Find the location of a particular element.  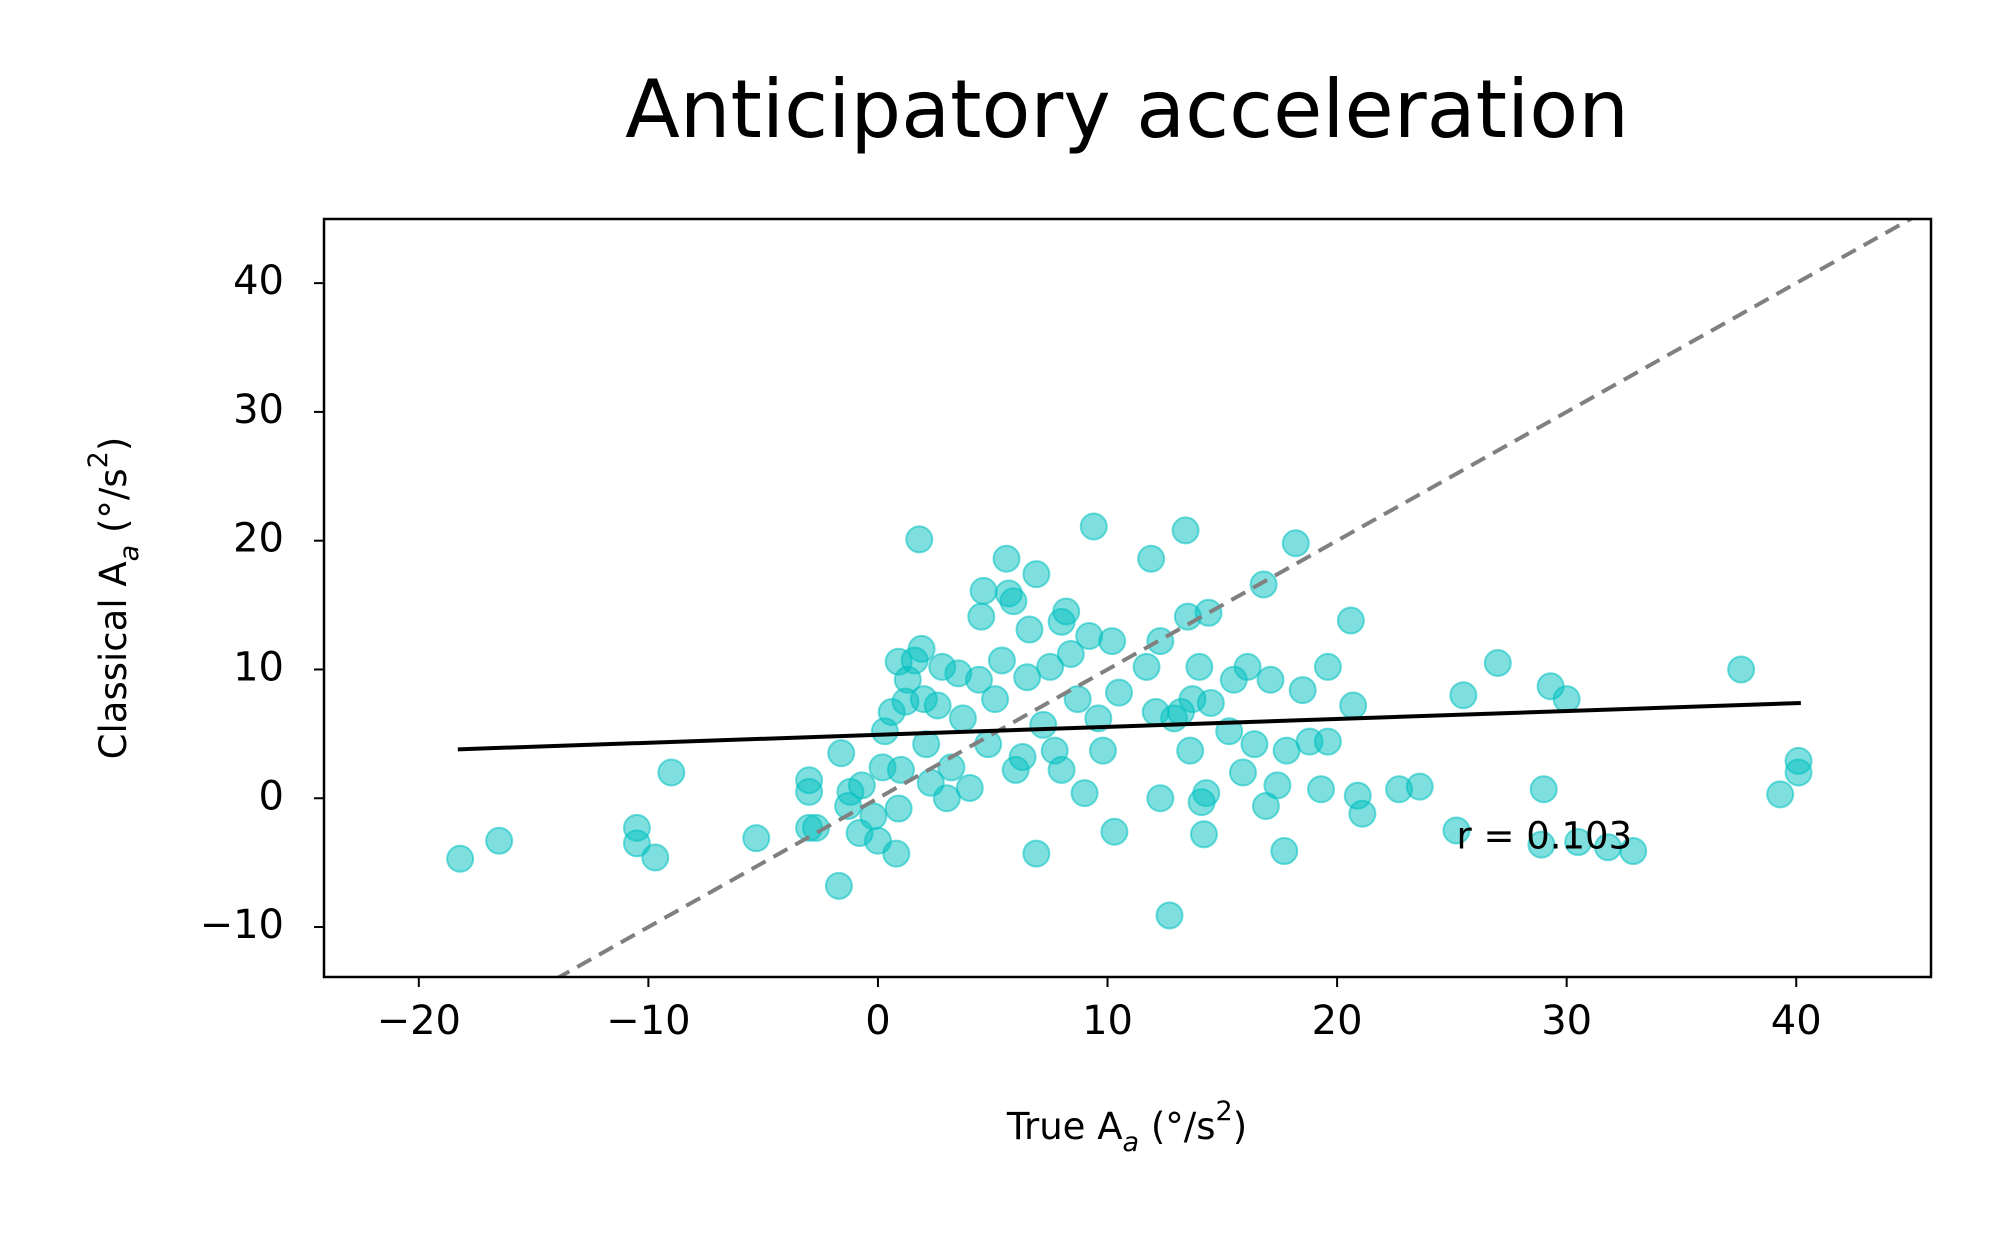

x-tick-label: 20 is located at coordinates (1337, 1021).